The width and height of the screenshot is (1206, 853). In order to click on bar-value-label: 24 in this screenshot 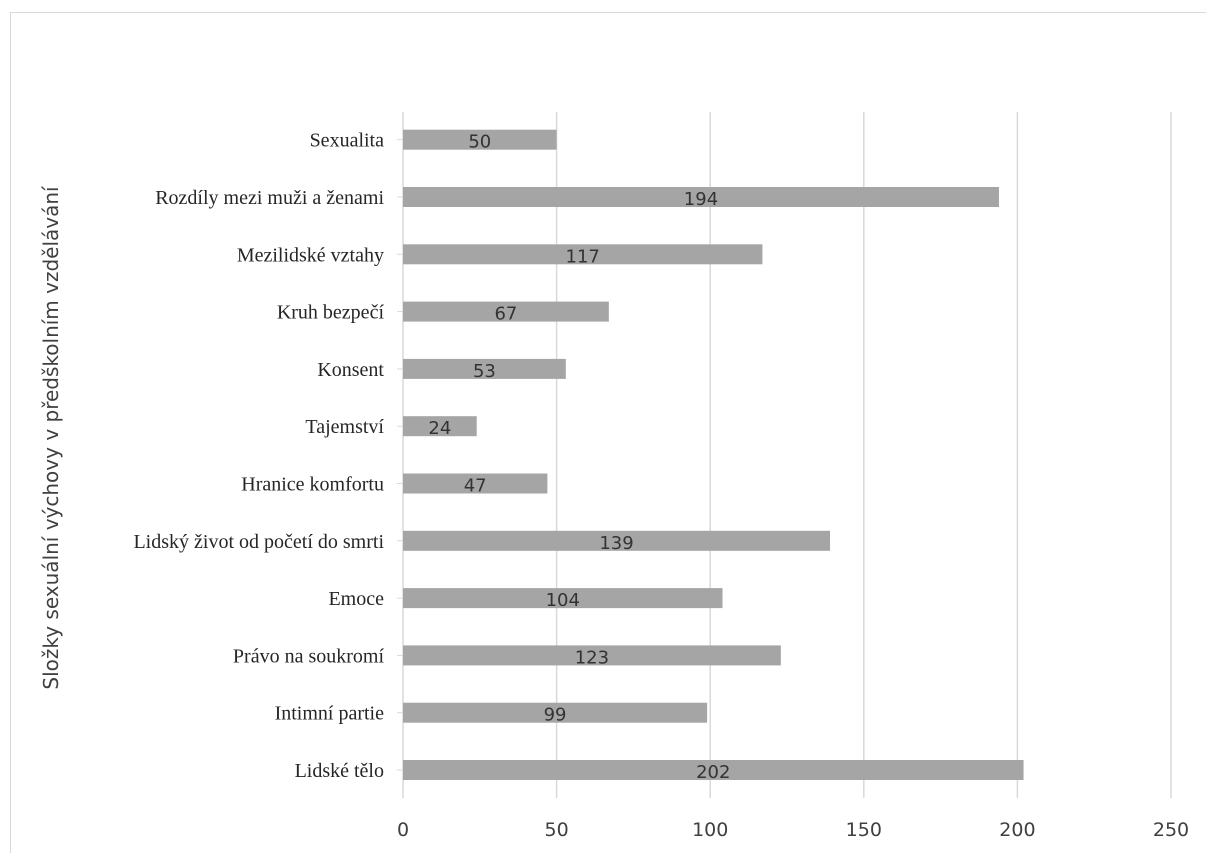, I will do `click(439, 428)`.